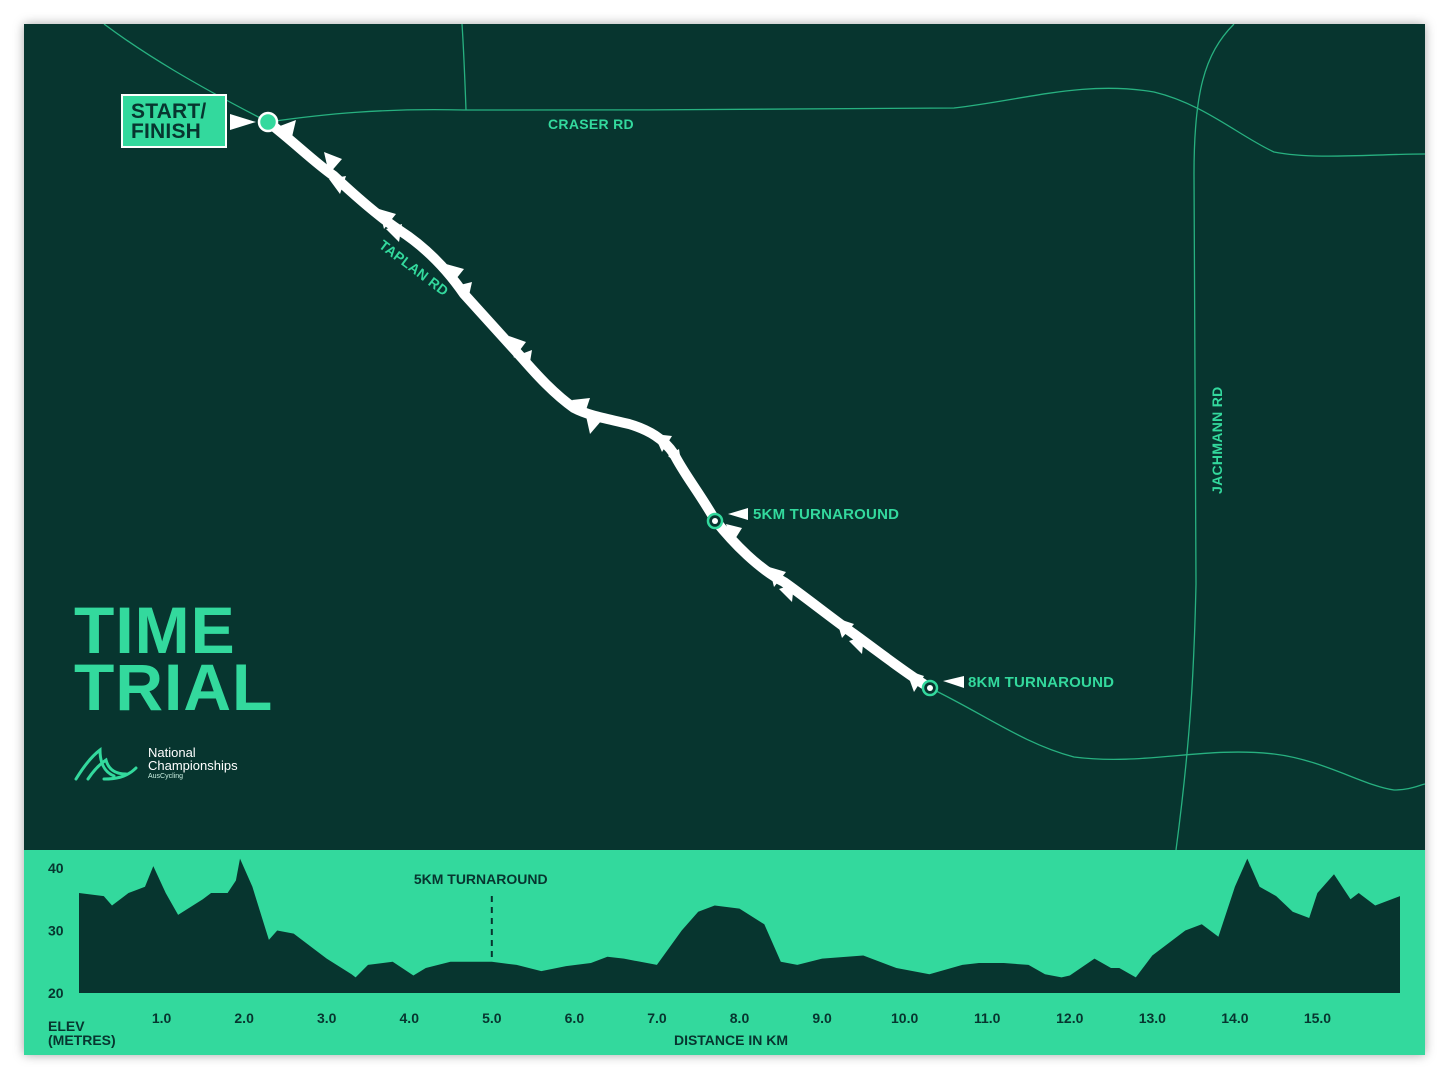 The height and width of the screenshot is (1069, 1454). Describe the element at coordinates (492, 1018) in the screenshot. I see `x-tick-label: 5.0` at that location.